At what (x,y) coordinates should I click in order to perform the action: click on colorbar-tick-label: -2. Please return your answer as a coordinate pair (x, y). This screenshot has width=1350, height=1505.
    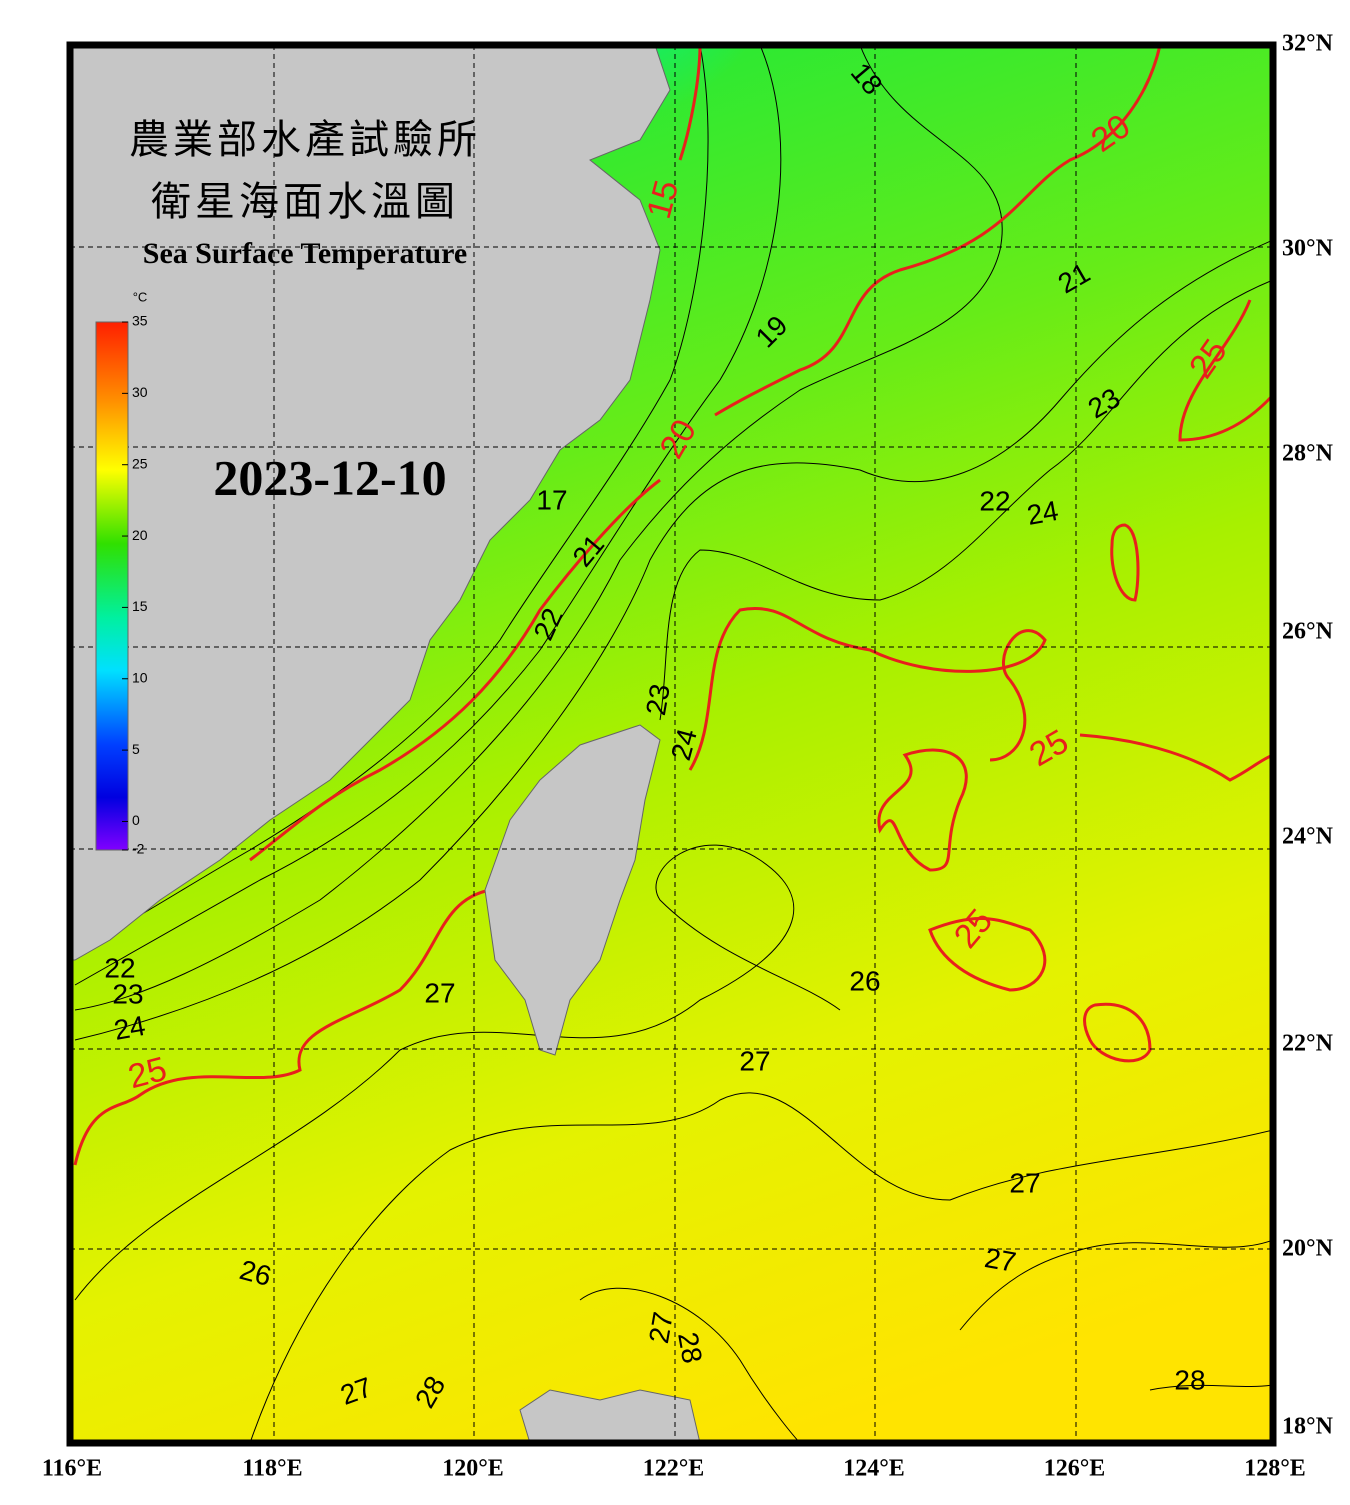
    Looking at the image, I should click on (138, 849).